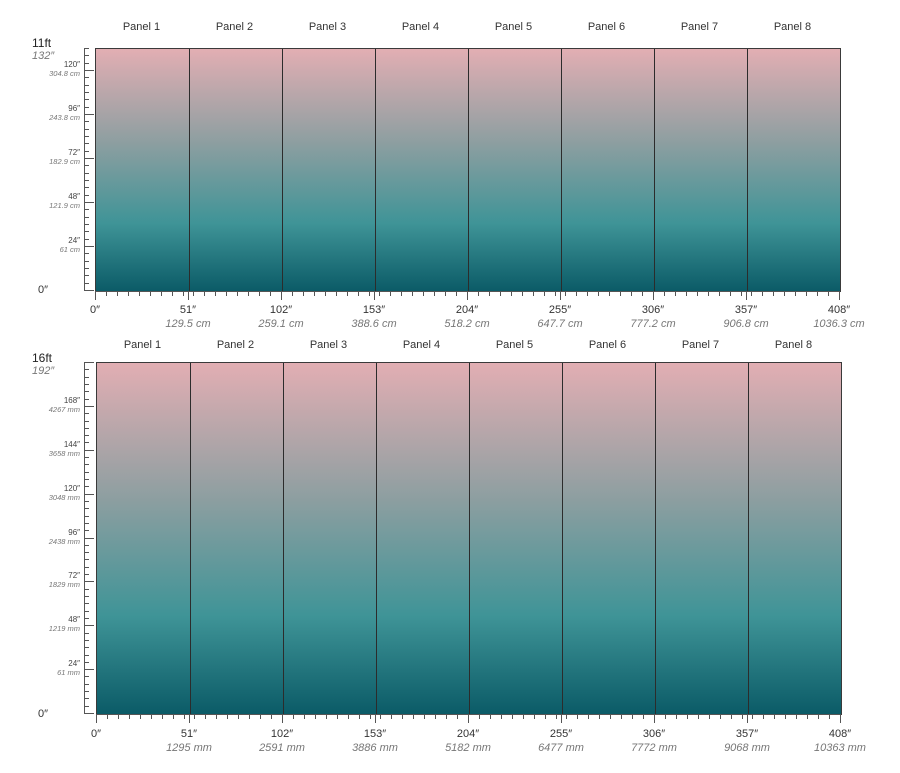 Image resolution: width=900 pixels, height=773 pixels. I want to click on vertical-tick-label: 168″, so click(71, 400).